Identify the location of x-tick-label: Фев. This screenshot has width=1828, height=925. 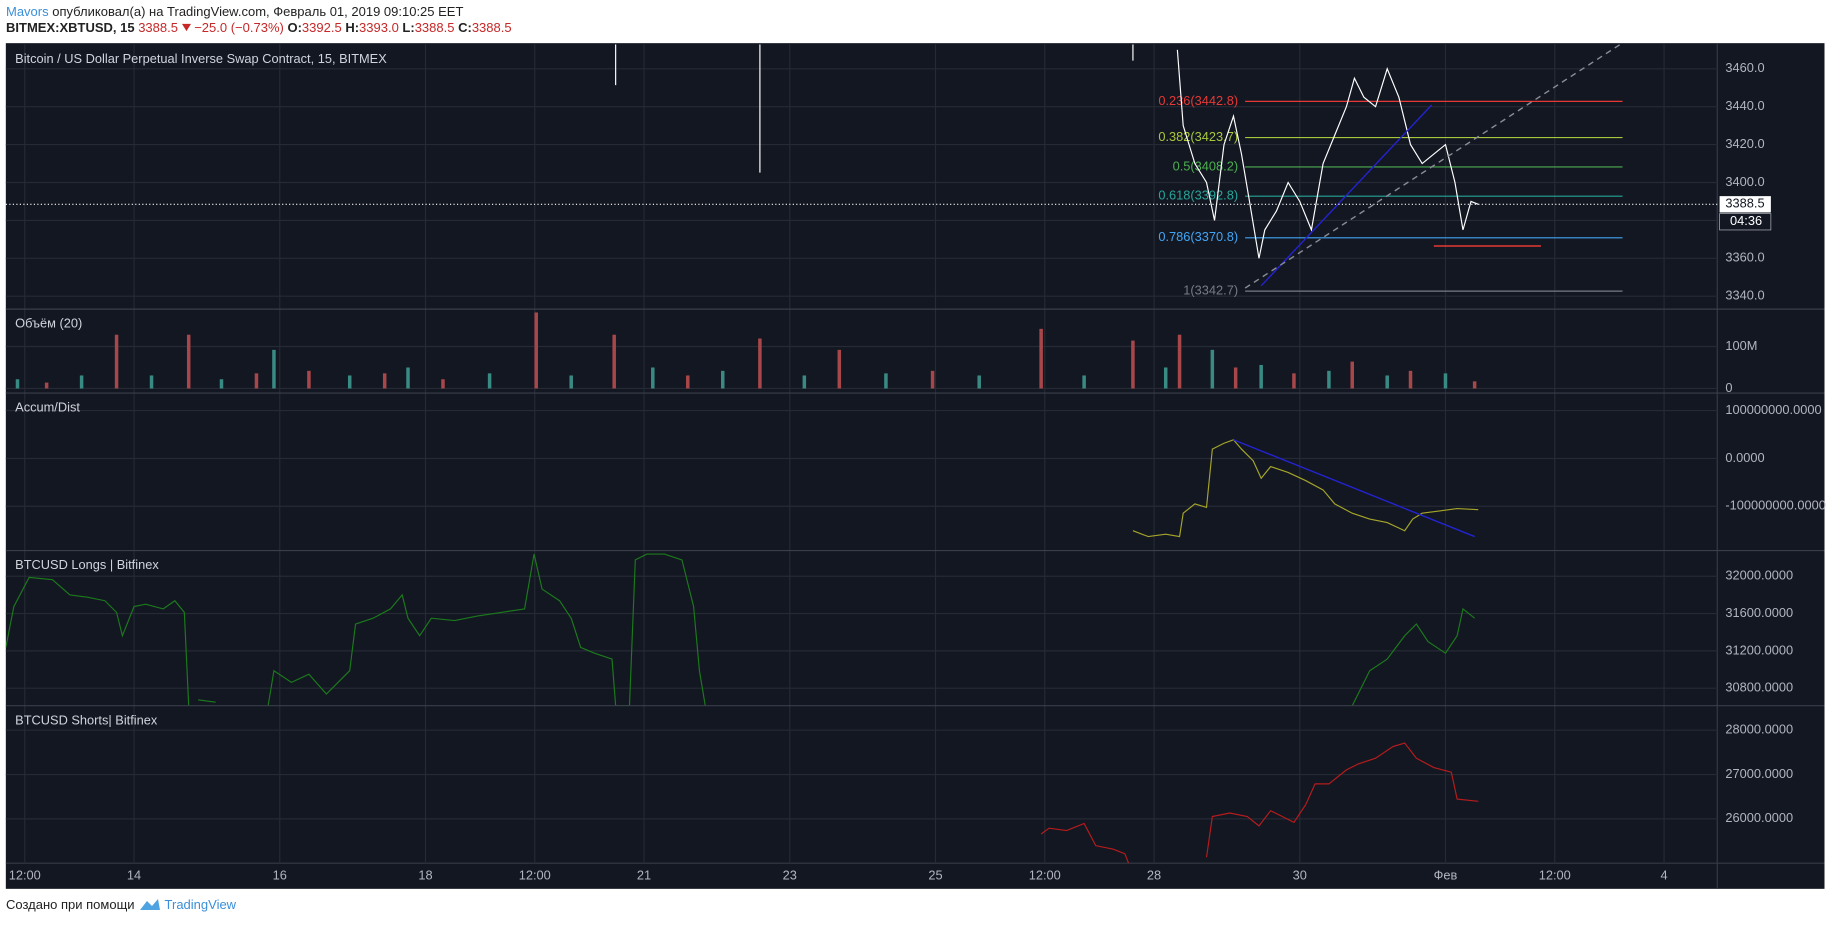
(1446, 874).